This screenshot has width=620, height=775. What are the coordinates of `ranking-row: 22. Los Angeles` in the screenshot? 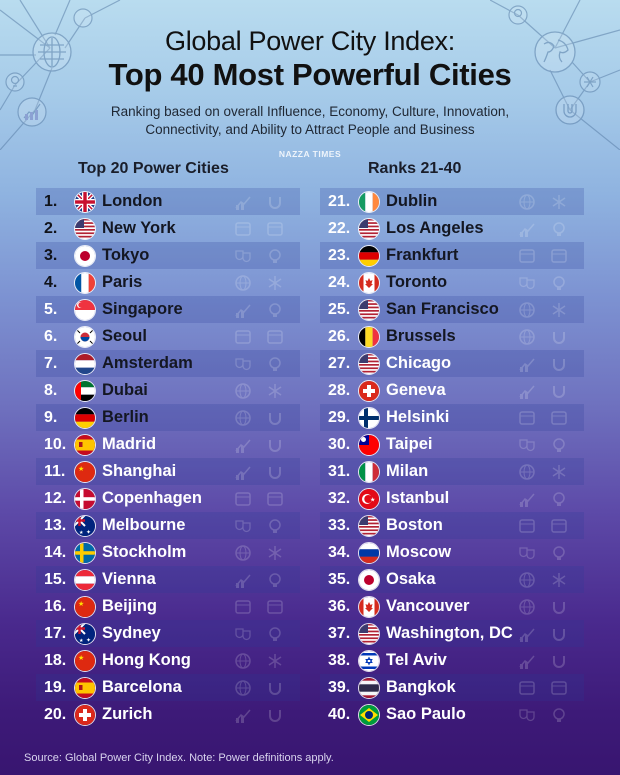 It's located at (452, 228).